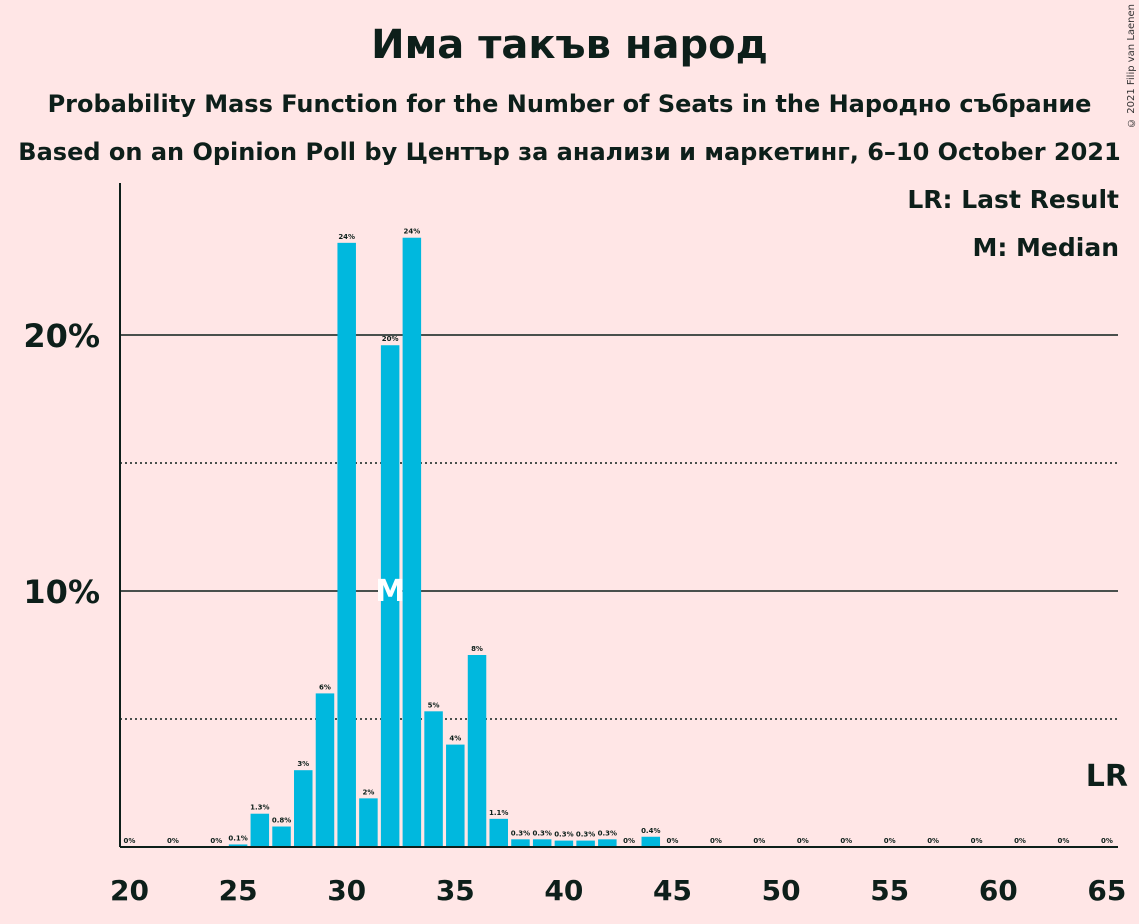 The width and height of the screenshot is (1139, 924). I want to click on x-tick-label: 30, so click(346, 890).